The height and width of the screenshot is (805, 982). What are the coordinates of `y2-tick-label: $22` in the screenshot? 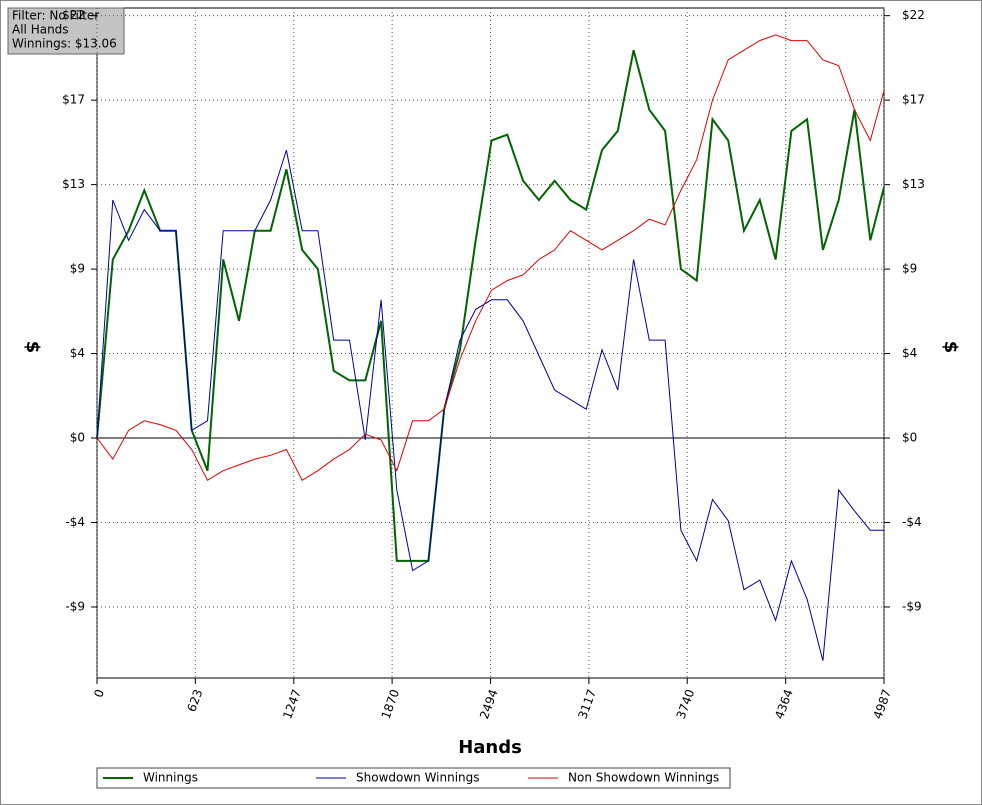 It's located at (913, 15).